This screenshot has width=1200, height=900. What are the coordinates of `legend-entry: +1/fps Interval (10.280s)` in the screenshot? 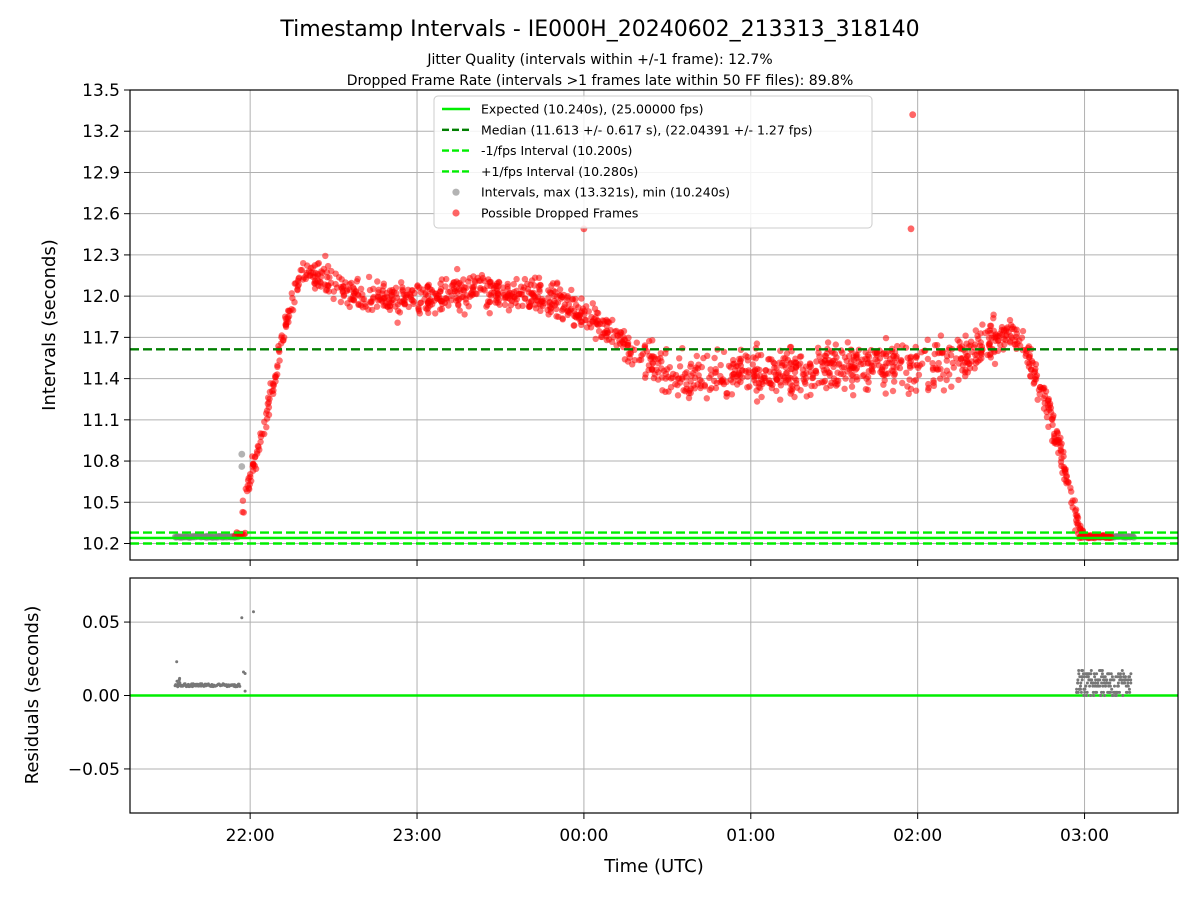 It's located at (559, 171).